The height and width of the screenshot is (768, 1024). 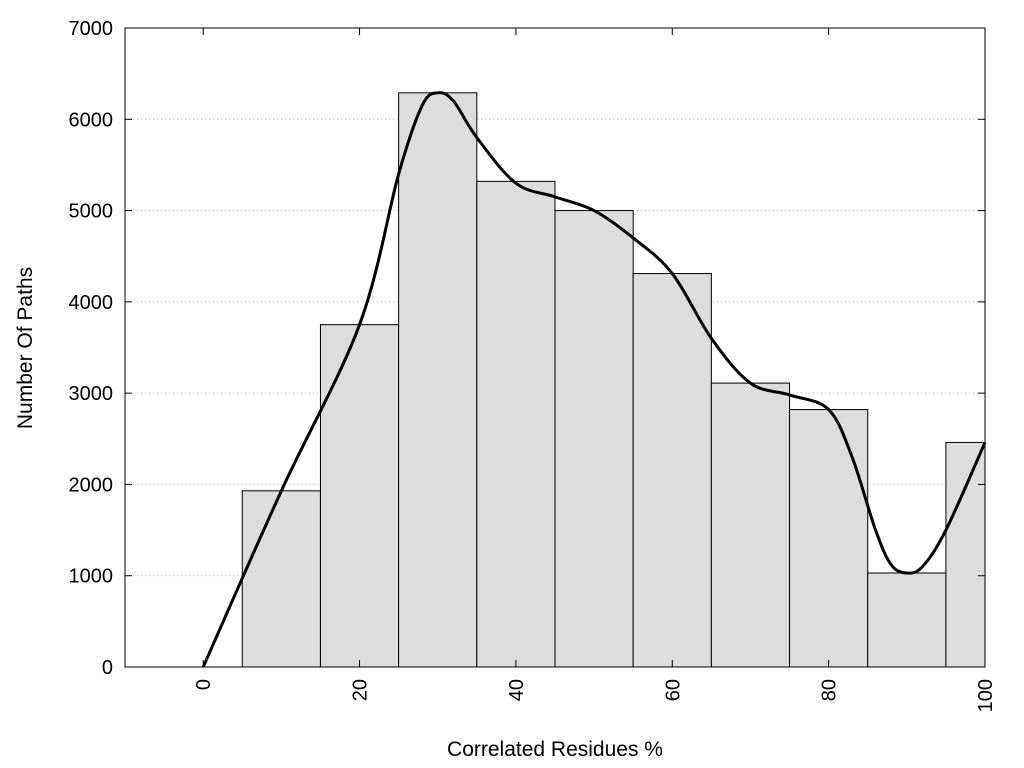 What do you see at coordinates (204, 684) in the screenshot?
I see `x-tick-label: 0` at bounding box center [204, 684].